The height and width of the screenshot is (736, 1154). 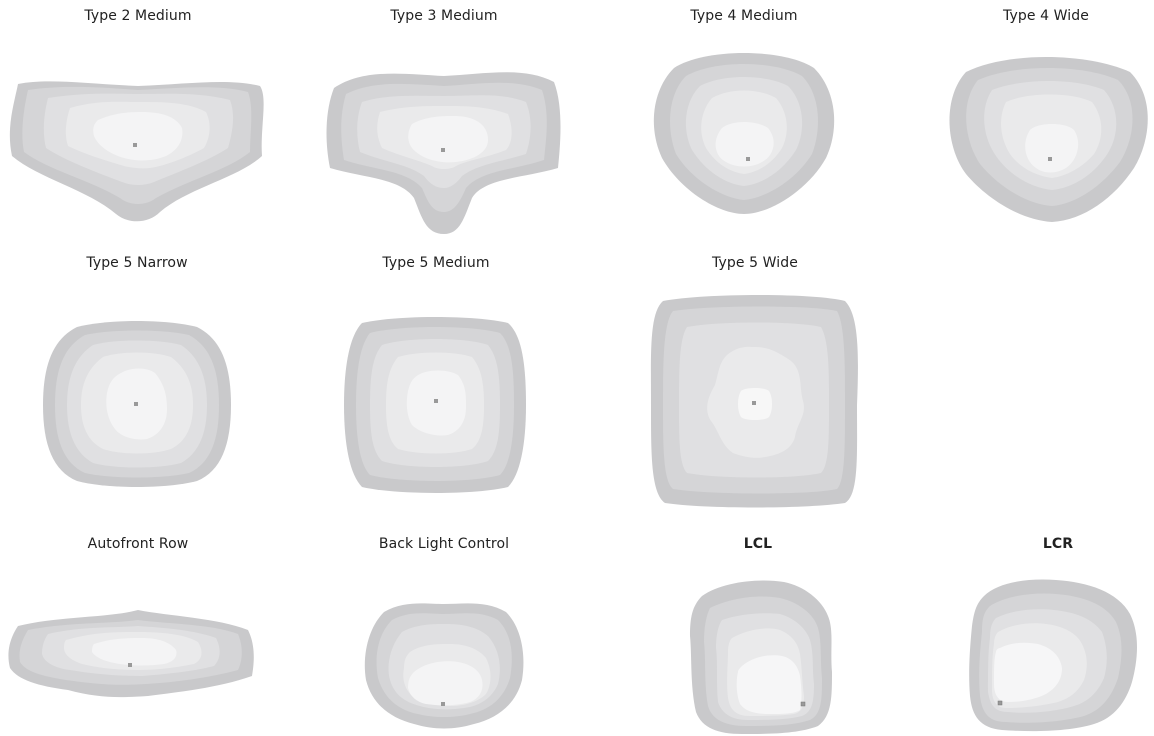 What do you see at coordinates (758, 544) in the screenshot?
I see `diagram-label: LCL` at bounding box center [758, 544].